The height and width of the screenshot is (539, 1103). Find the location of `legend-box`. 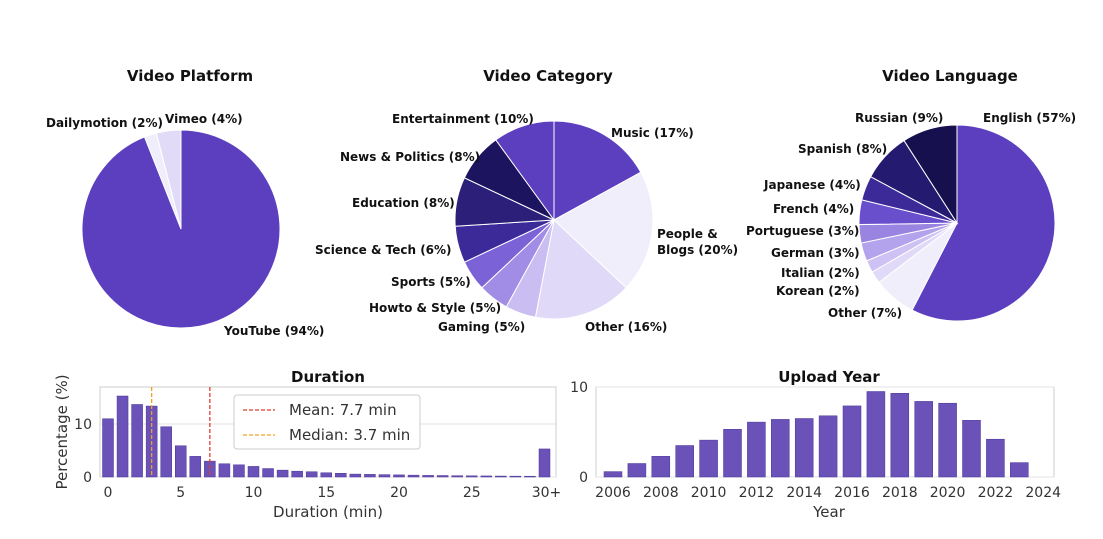

legend-box is located at coordinates (327, 422).